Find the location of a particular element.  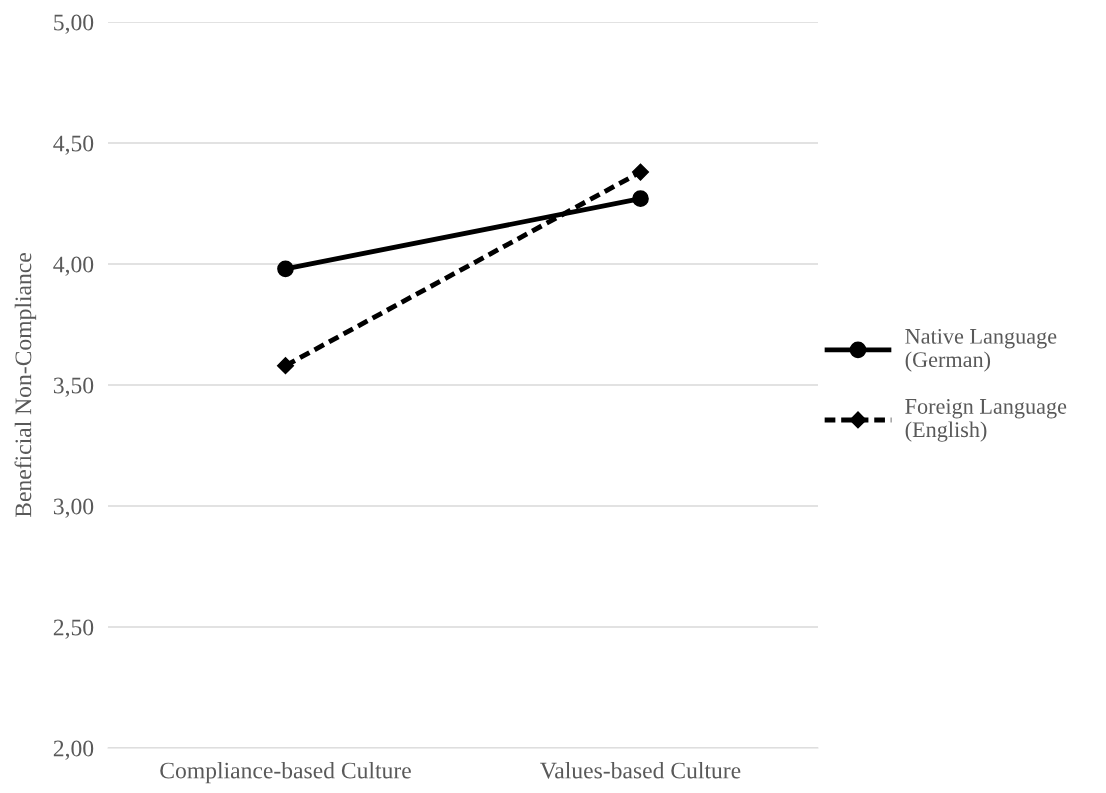

y-tick-label: 2,00 is located at coordinates (73, 750).